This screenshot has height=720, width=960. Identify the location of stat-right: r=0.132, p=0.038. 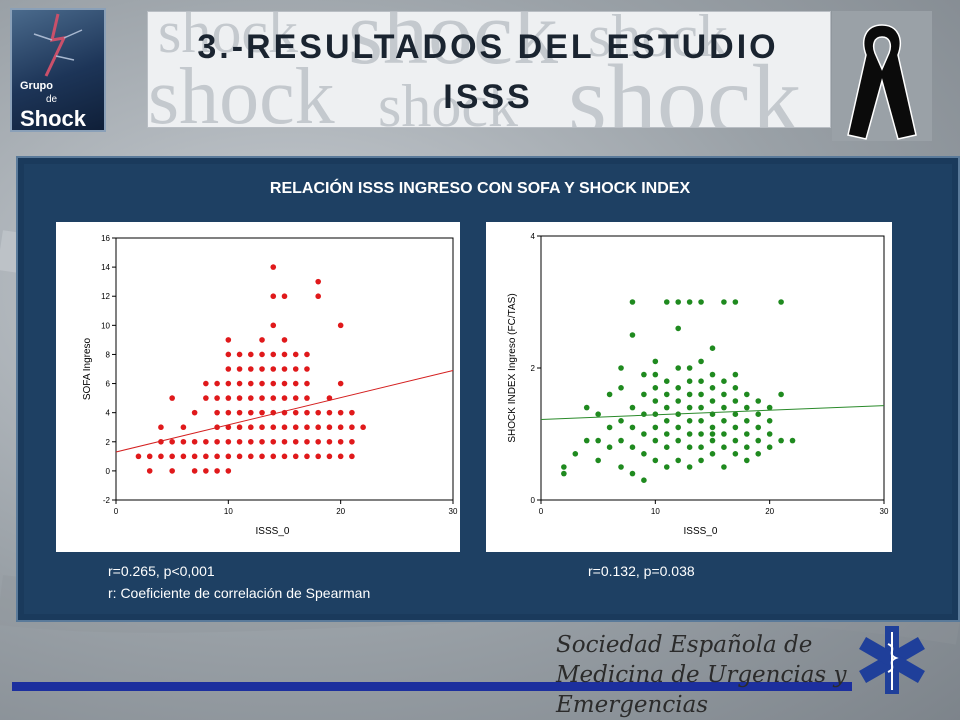
(641, 571).